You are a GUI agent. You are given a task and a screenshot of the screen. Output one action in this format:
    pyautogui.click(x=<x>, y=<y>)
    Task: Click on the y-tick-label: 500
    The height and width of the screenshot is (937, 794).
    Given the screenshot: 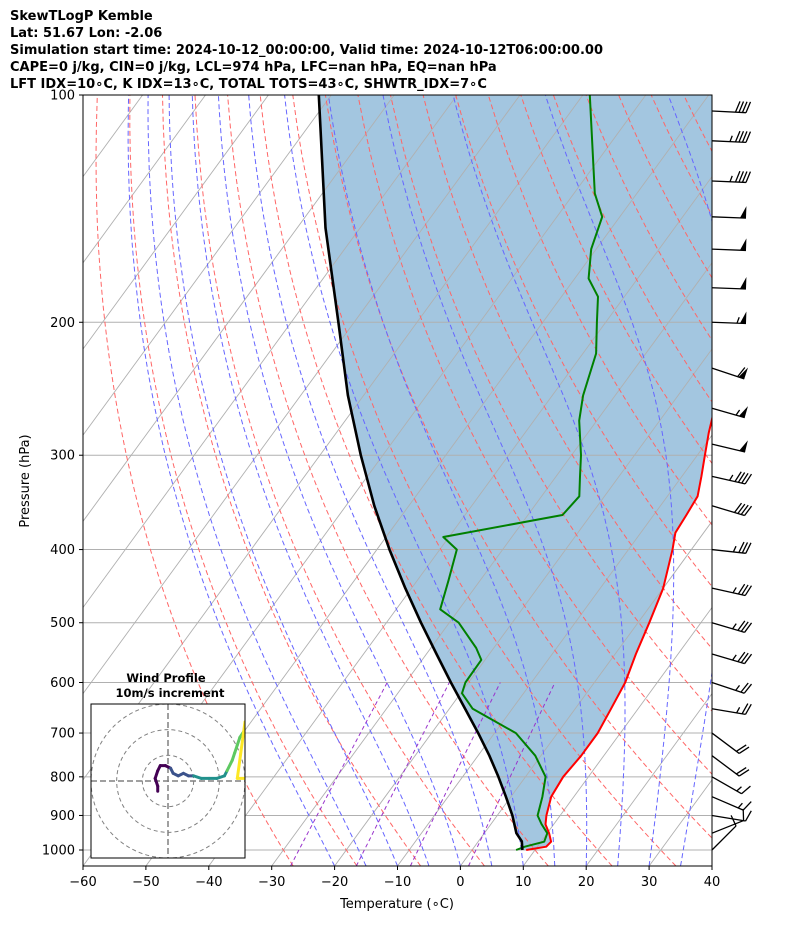 What is the action you would take?
    pyautogui.click(x=62, y=623)
    